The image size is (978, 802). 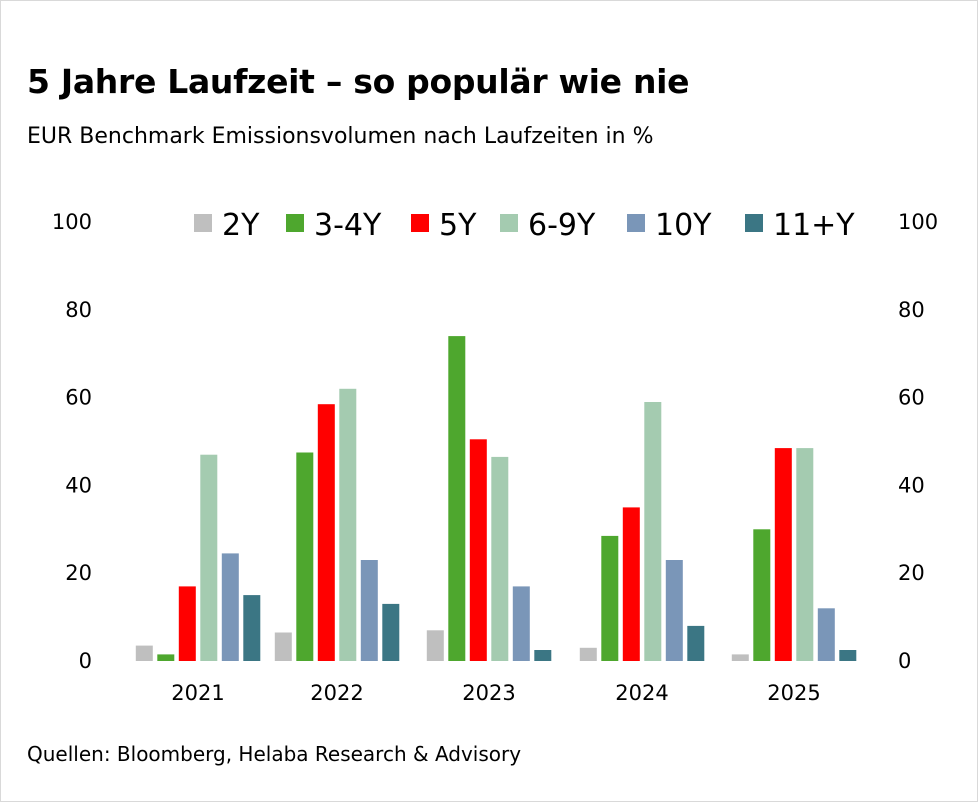 I want to click on y-tick-label-left: 60, so click(x=78, y=398).